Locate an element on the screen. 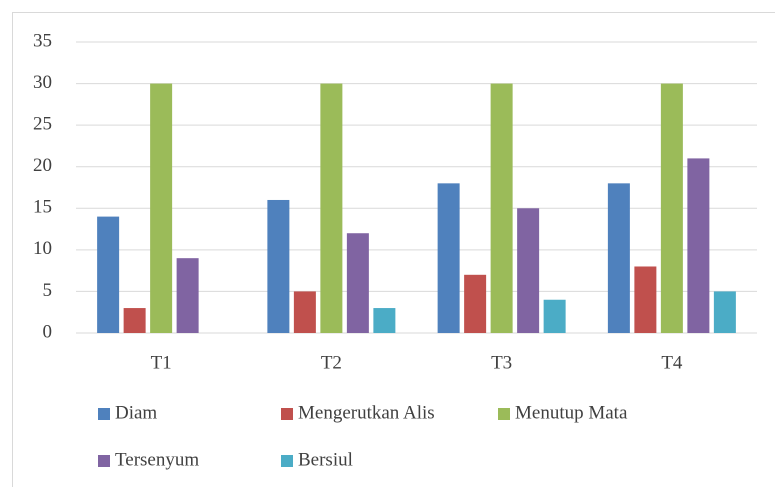 Image resolution: width=775 pixels, height=487 pixels. x-tick-label: T3 is located at coordinates (501, 362).